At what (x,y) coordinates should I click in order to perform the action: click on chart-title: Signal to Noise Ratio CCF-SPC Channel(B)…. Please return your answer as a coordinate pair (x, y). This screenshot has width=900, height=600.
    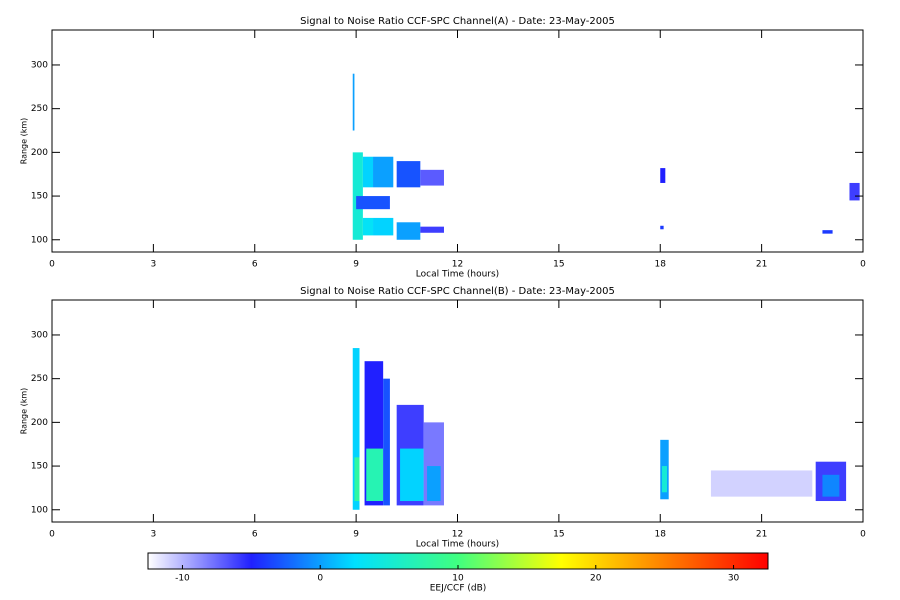
    Looking at the image, I should click on (457, 291).